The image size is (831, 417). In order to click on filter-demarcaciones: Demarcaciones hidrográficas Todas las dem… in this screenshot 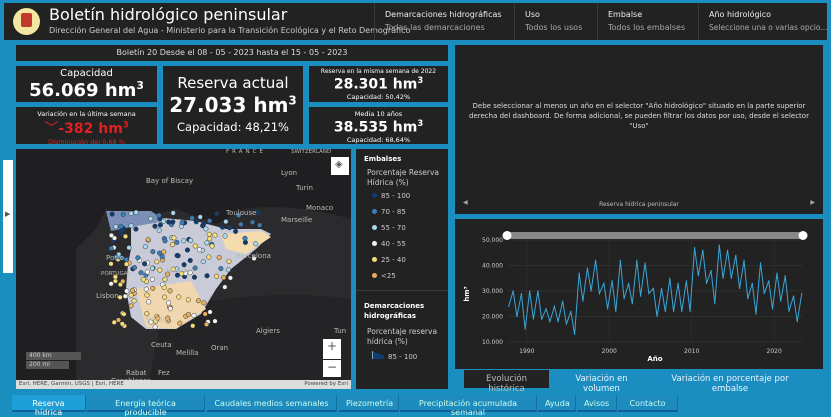, I will do `click(444, 21)`.